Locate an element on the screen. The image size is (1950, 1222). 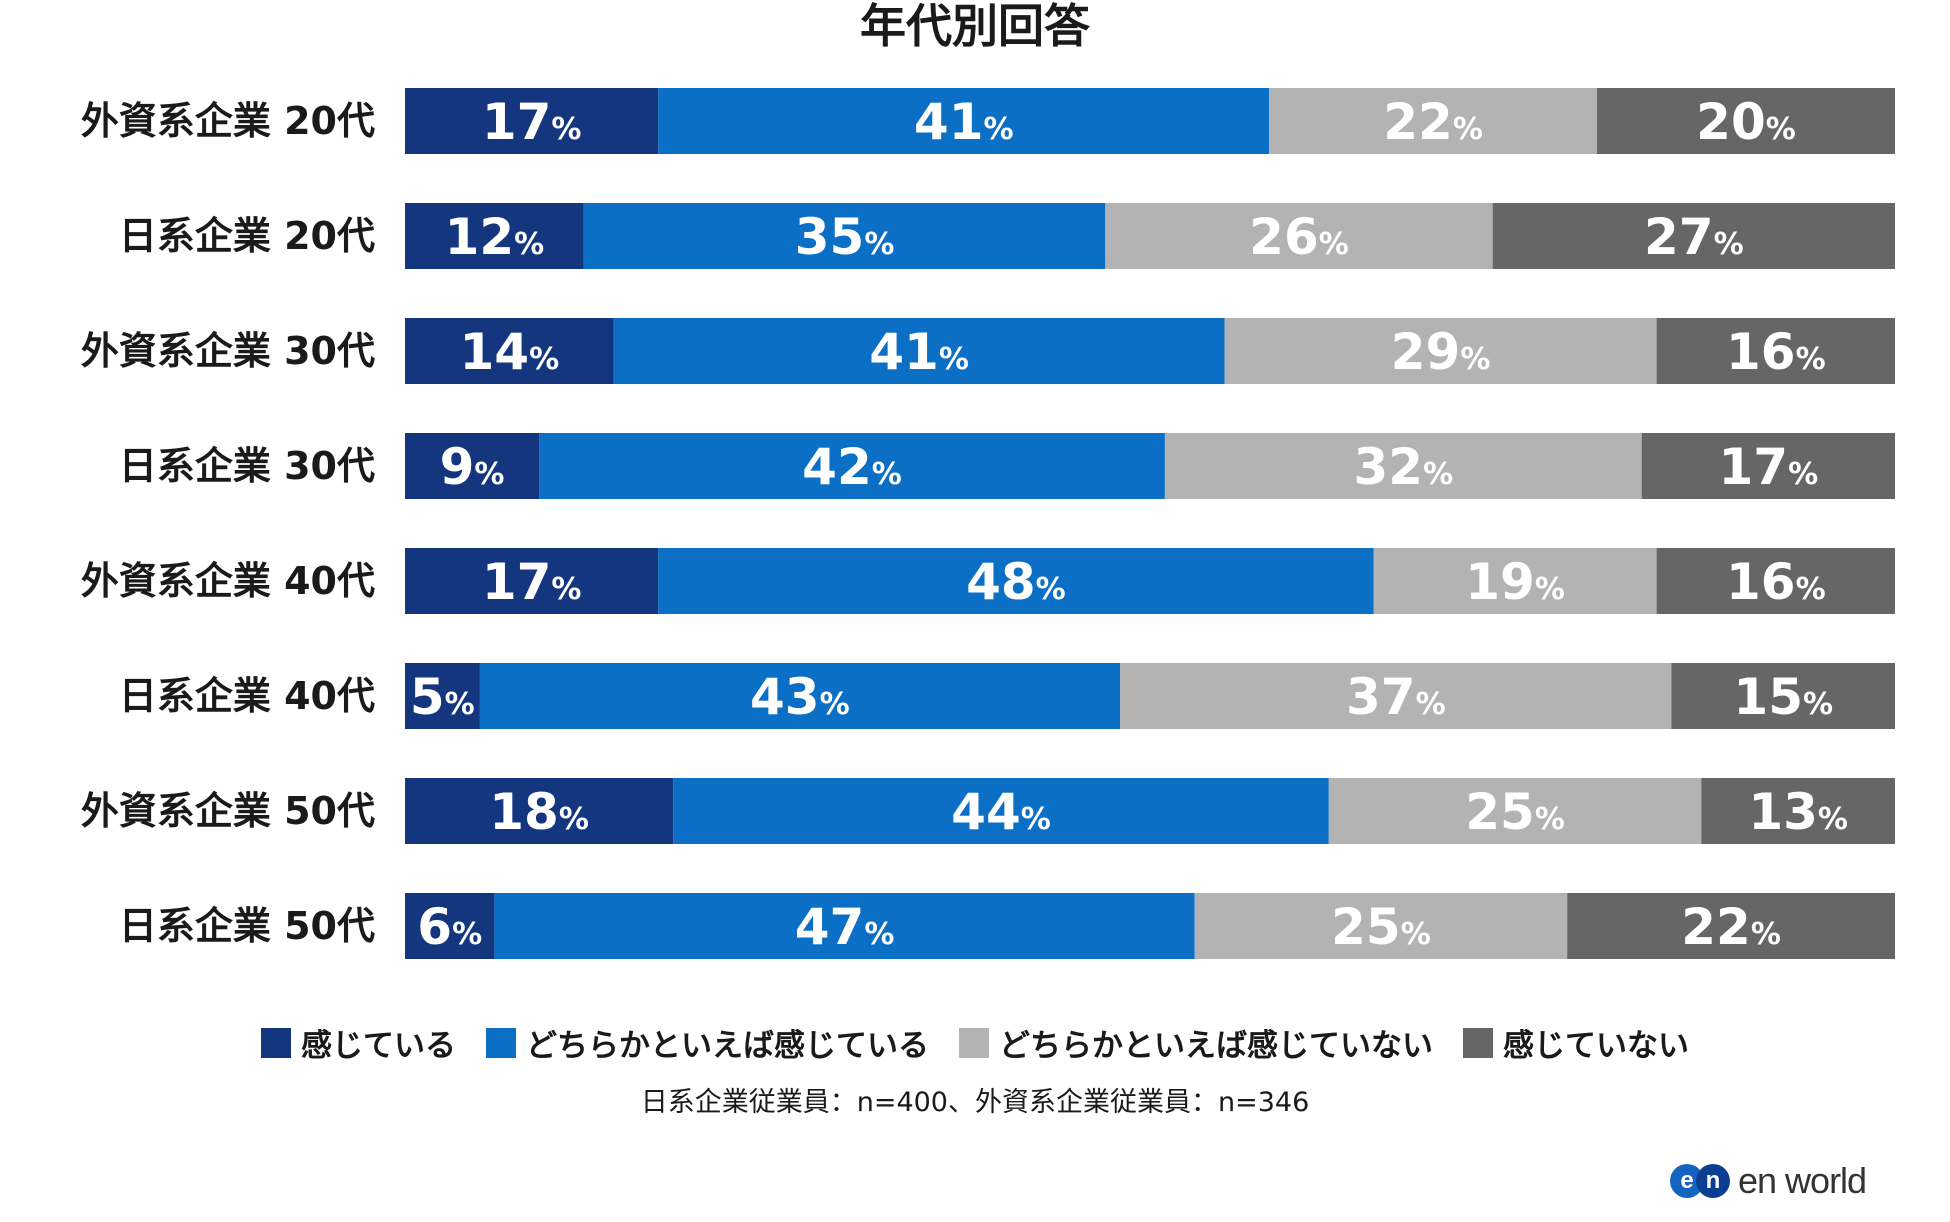
data-label: 37% is located at coordinates (1396, 697).